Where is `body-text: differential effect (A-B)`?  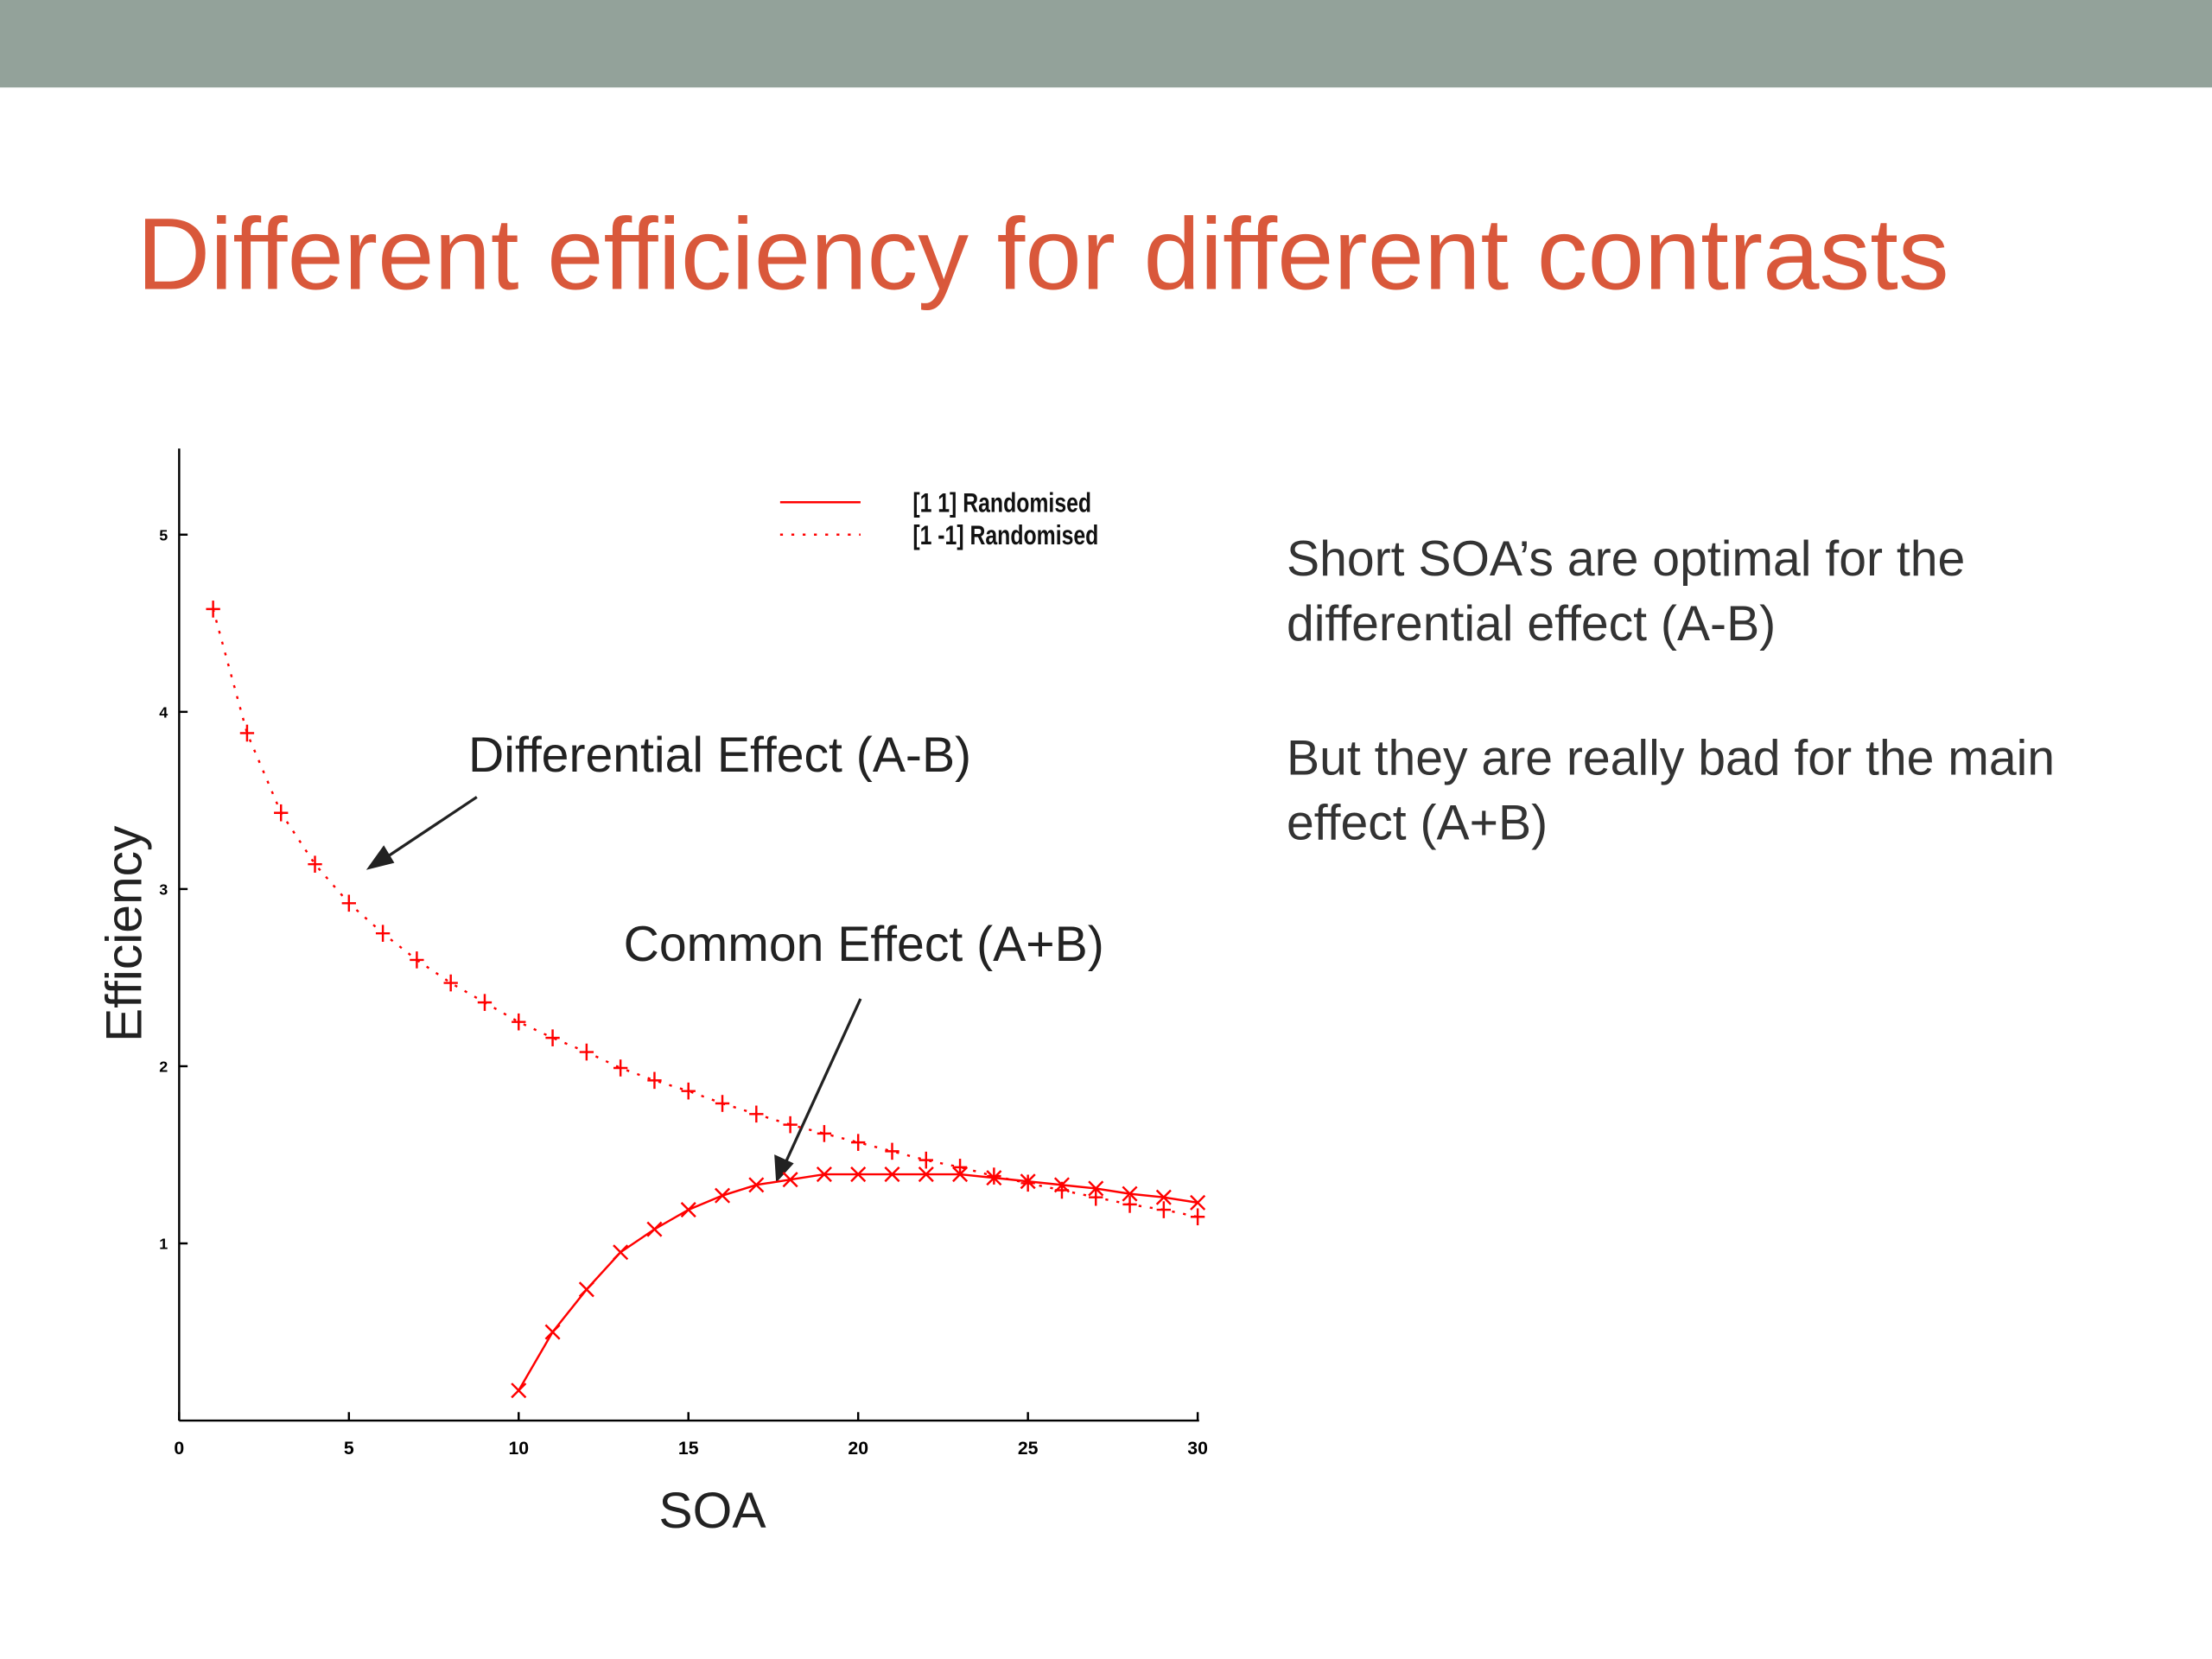 body-text: differential effect (A-B) is located at coordinates (1531, 624).